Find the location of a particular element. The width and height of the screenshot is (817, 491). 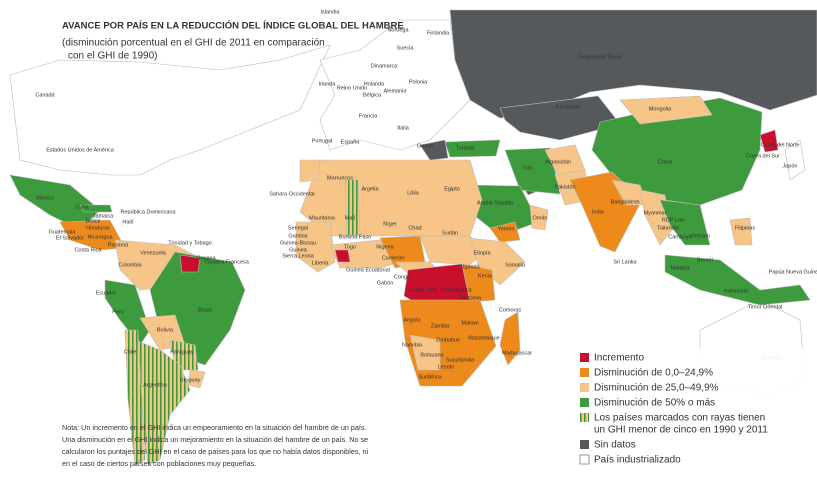

legend-panel is located at coordinates (692, 413).